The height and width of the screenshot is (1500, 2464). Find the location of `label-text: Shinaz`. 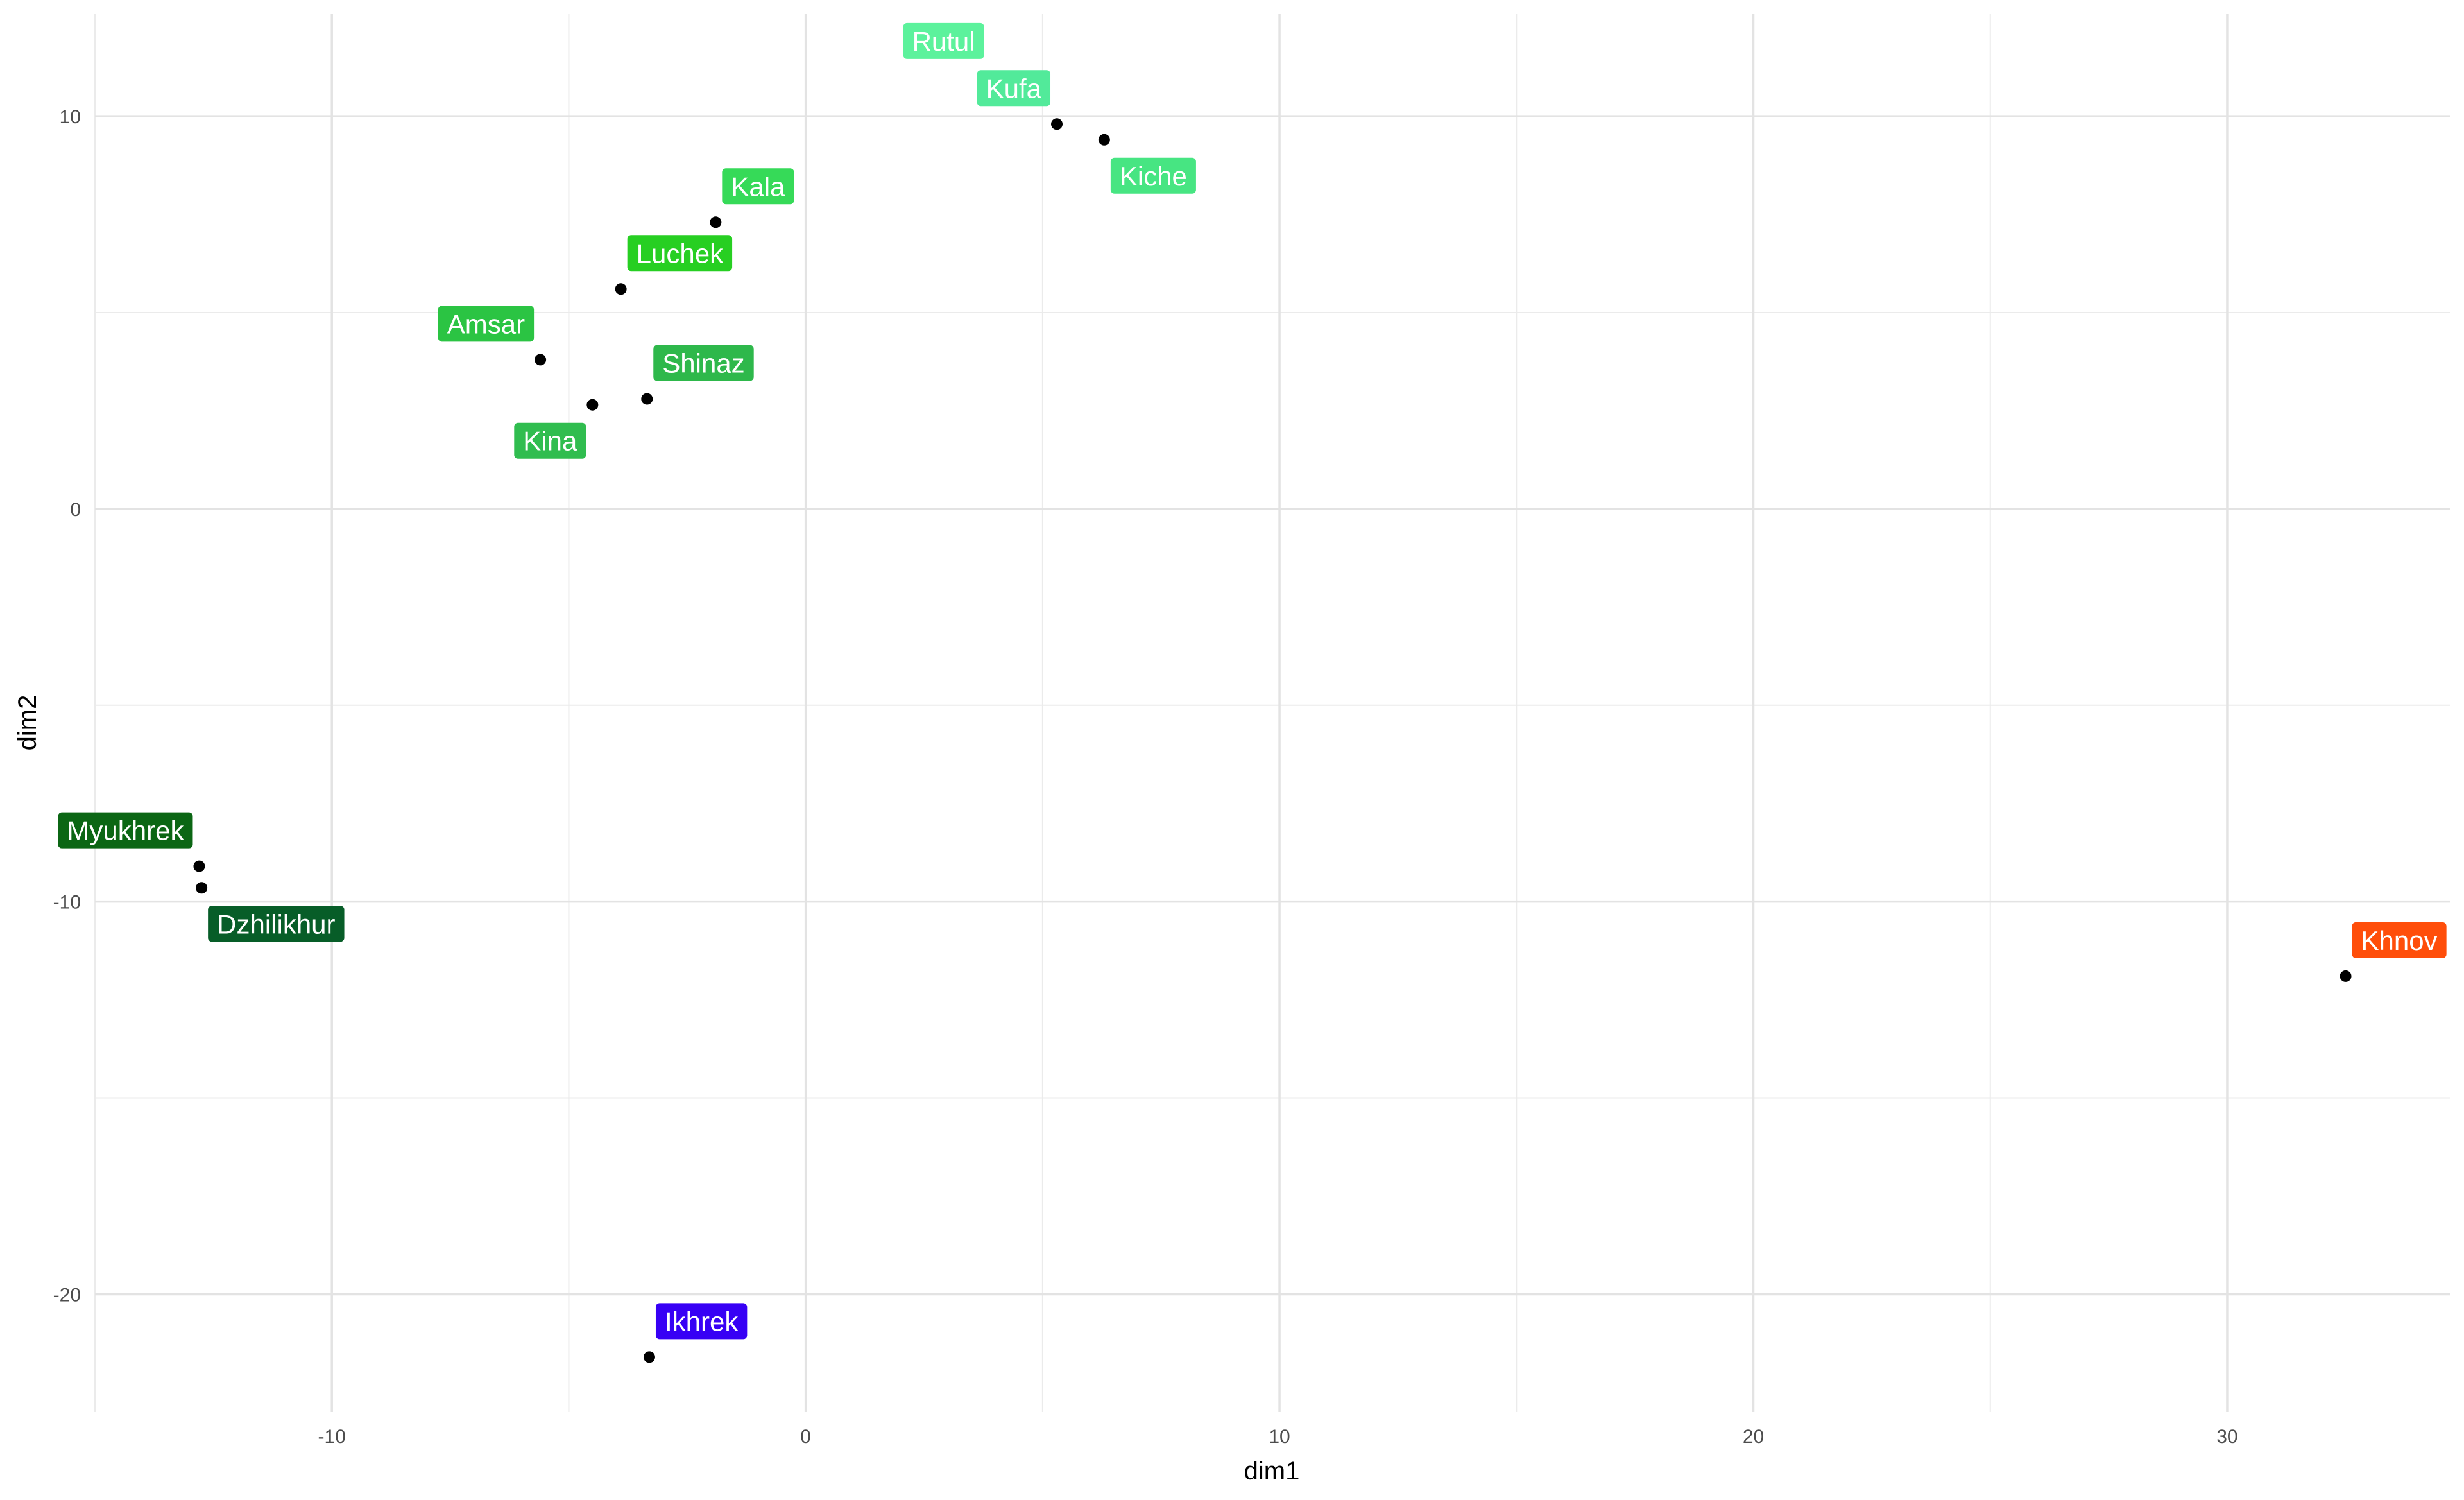

label-text: Shinaz is located at coordinates (703, 364).